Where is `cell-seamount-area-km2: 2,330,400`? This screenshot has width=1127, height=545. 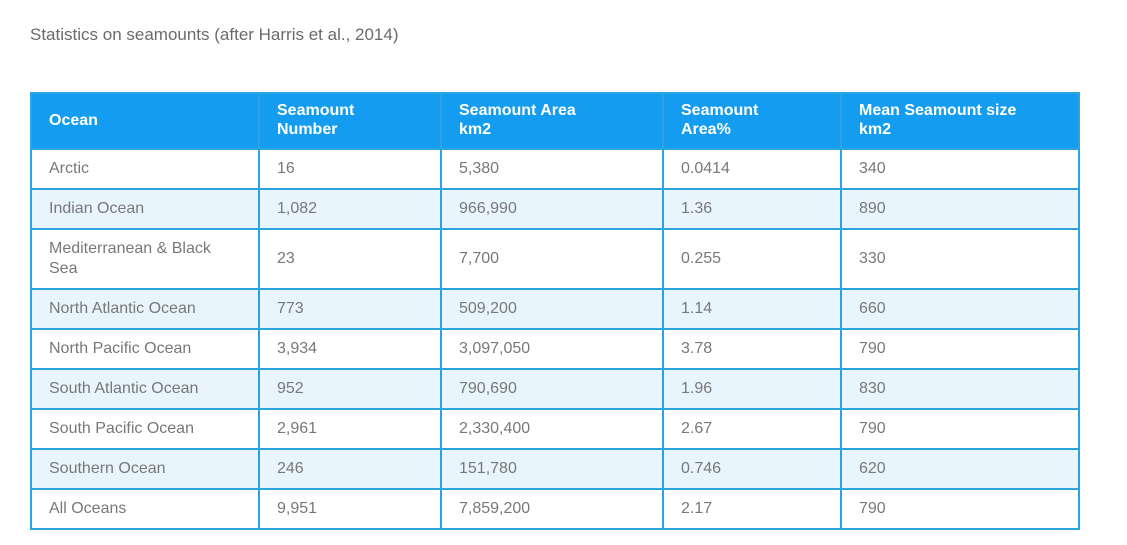 cell-seamount-area-km2: 2,330,400 is located at coordinates (552, 428).